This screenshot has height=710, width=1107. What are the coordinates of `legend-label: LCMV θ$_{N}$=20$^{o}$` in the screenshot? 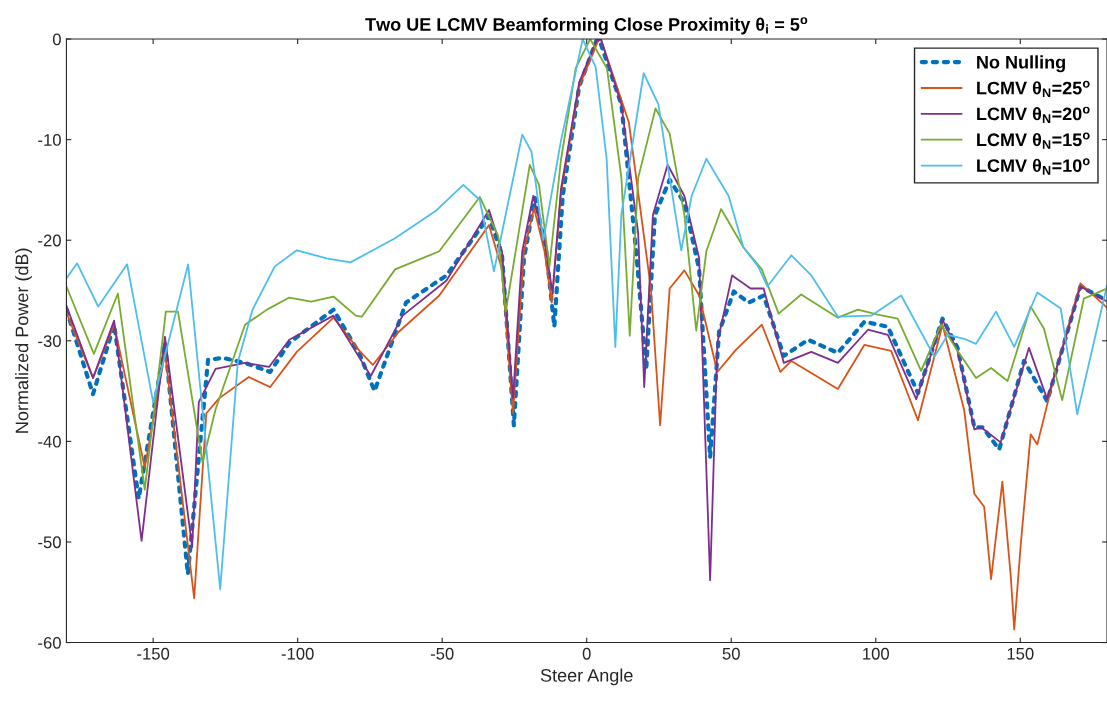 It's located at (1033, 114).